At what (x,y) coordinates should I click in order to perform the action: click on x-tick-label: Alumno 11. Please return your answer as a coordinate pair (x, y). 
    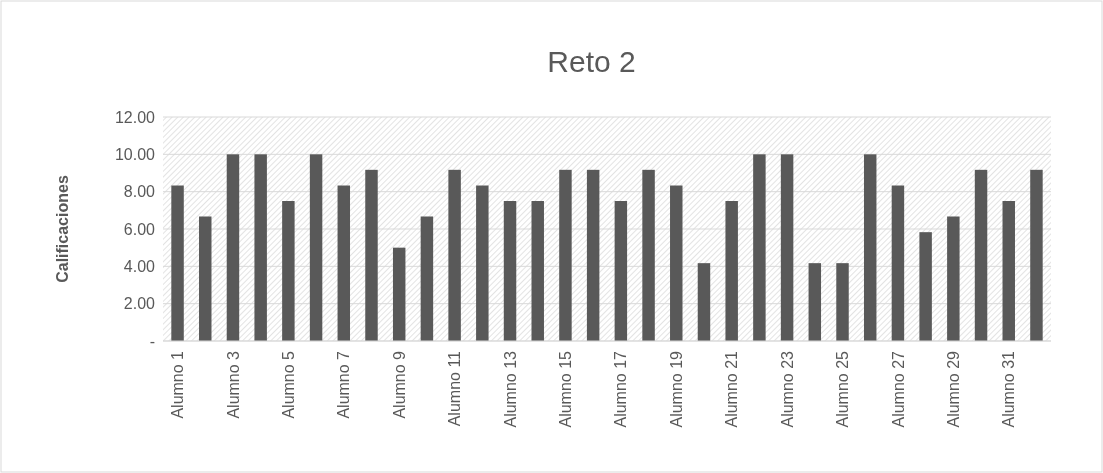
    Looking at the image, I should click on (455, 388).